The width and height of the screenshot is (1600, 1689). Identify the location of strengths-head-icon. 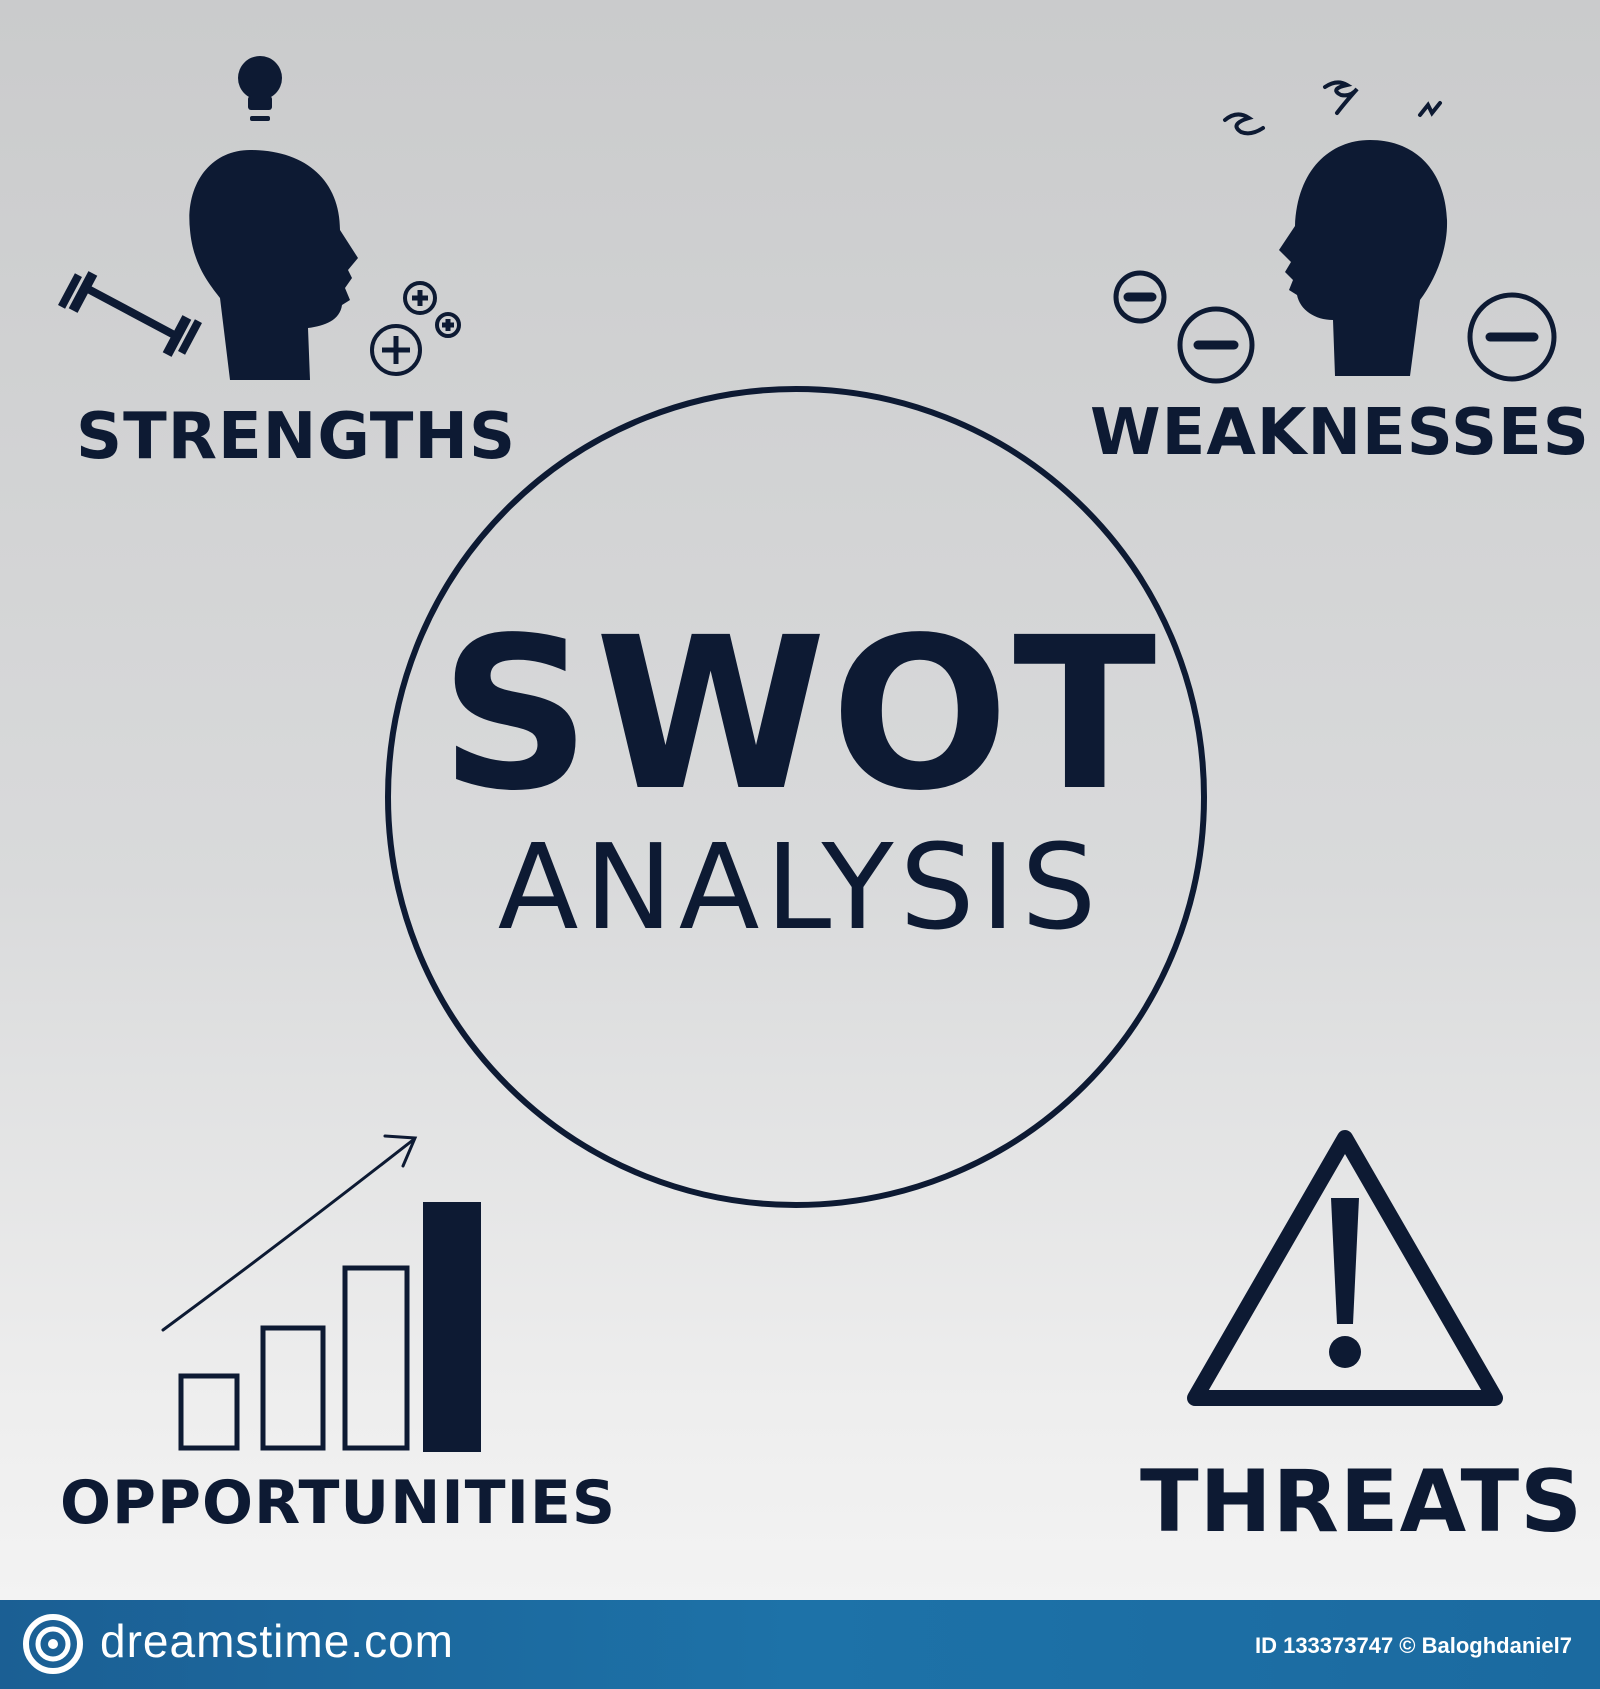
(273, 218).